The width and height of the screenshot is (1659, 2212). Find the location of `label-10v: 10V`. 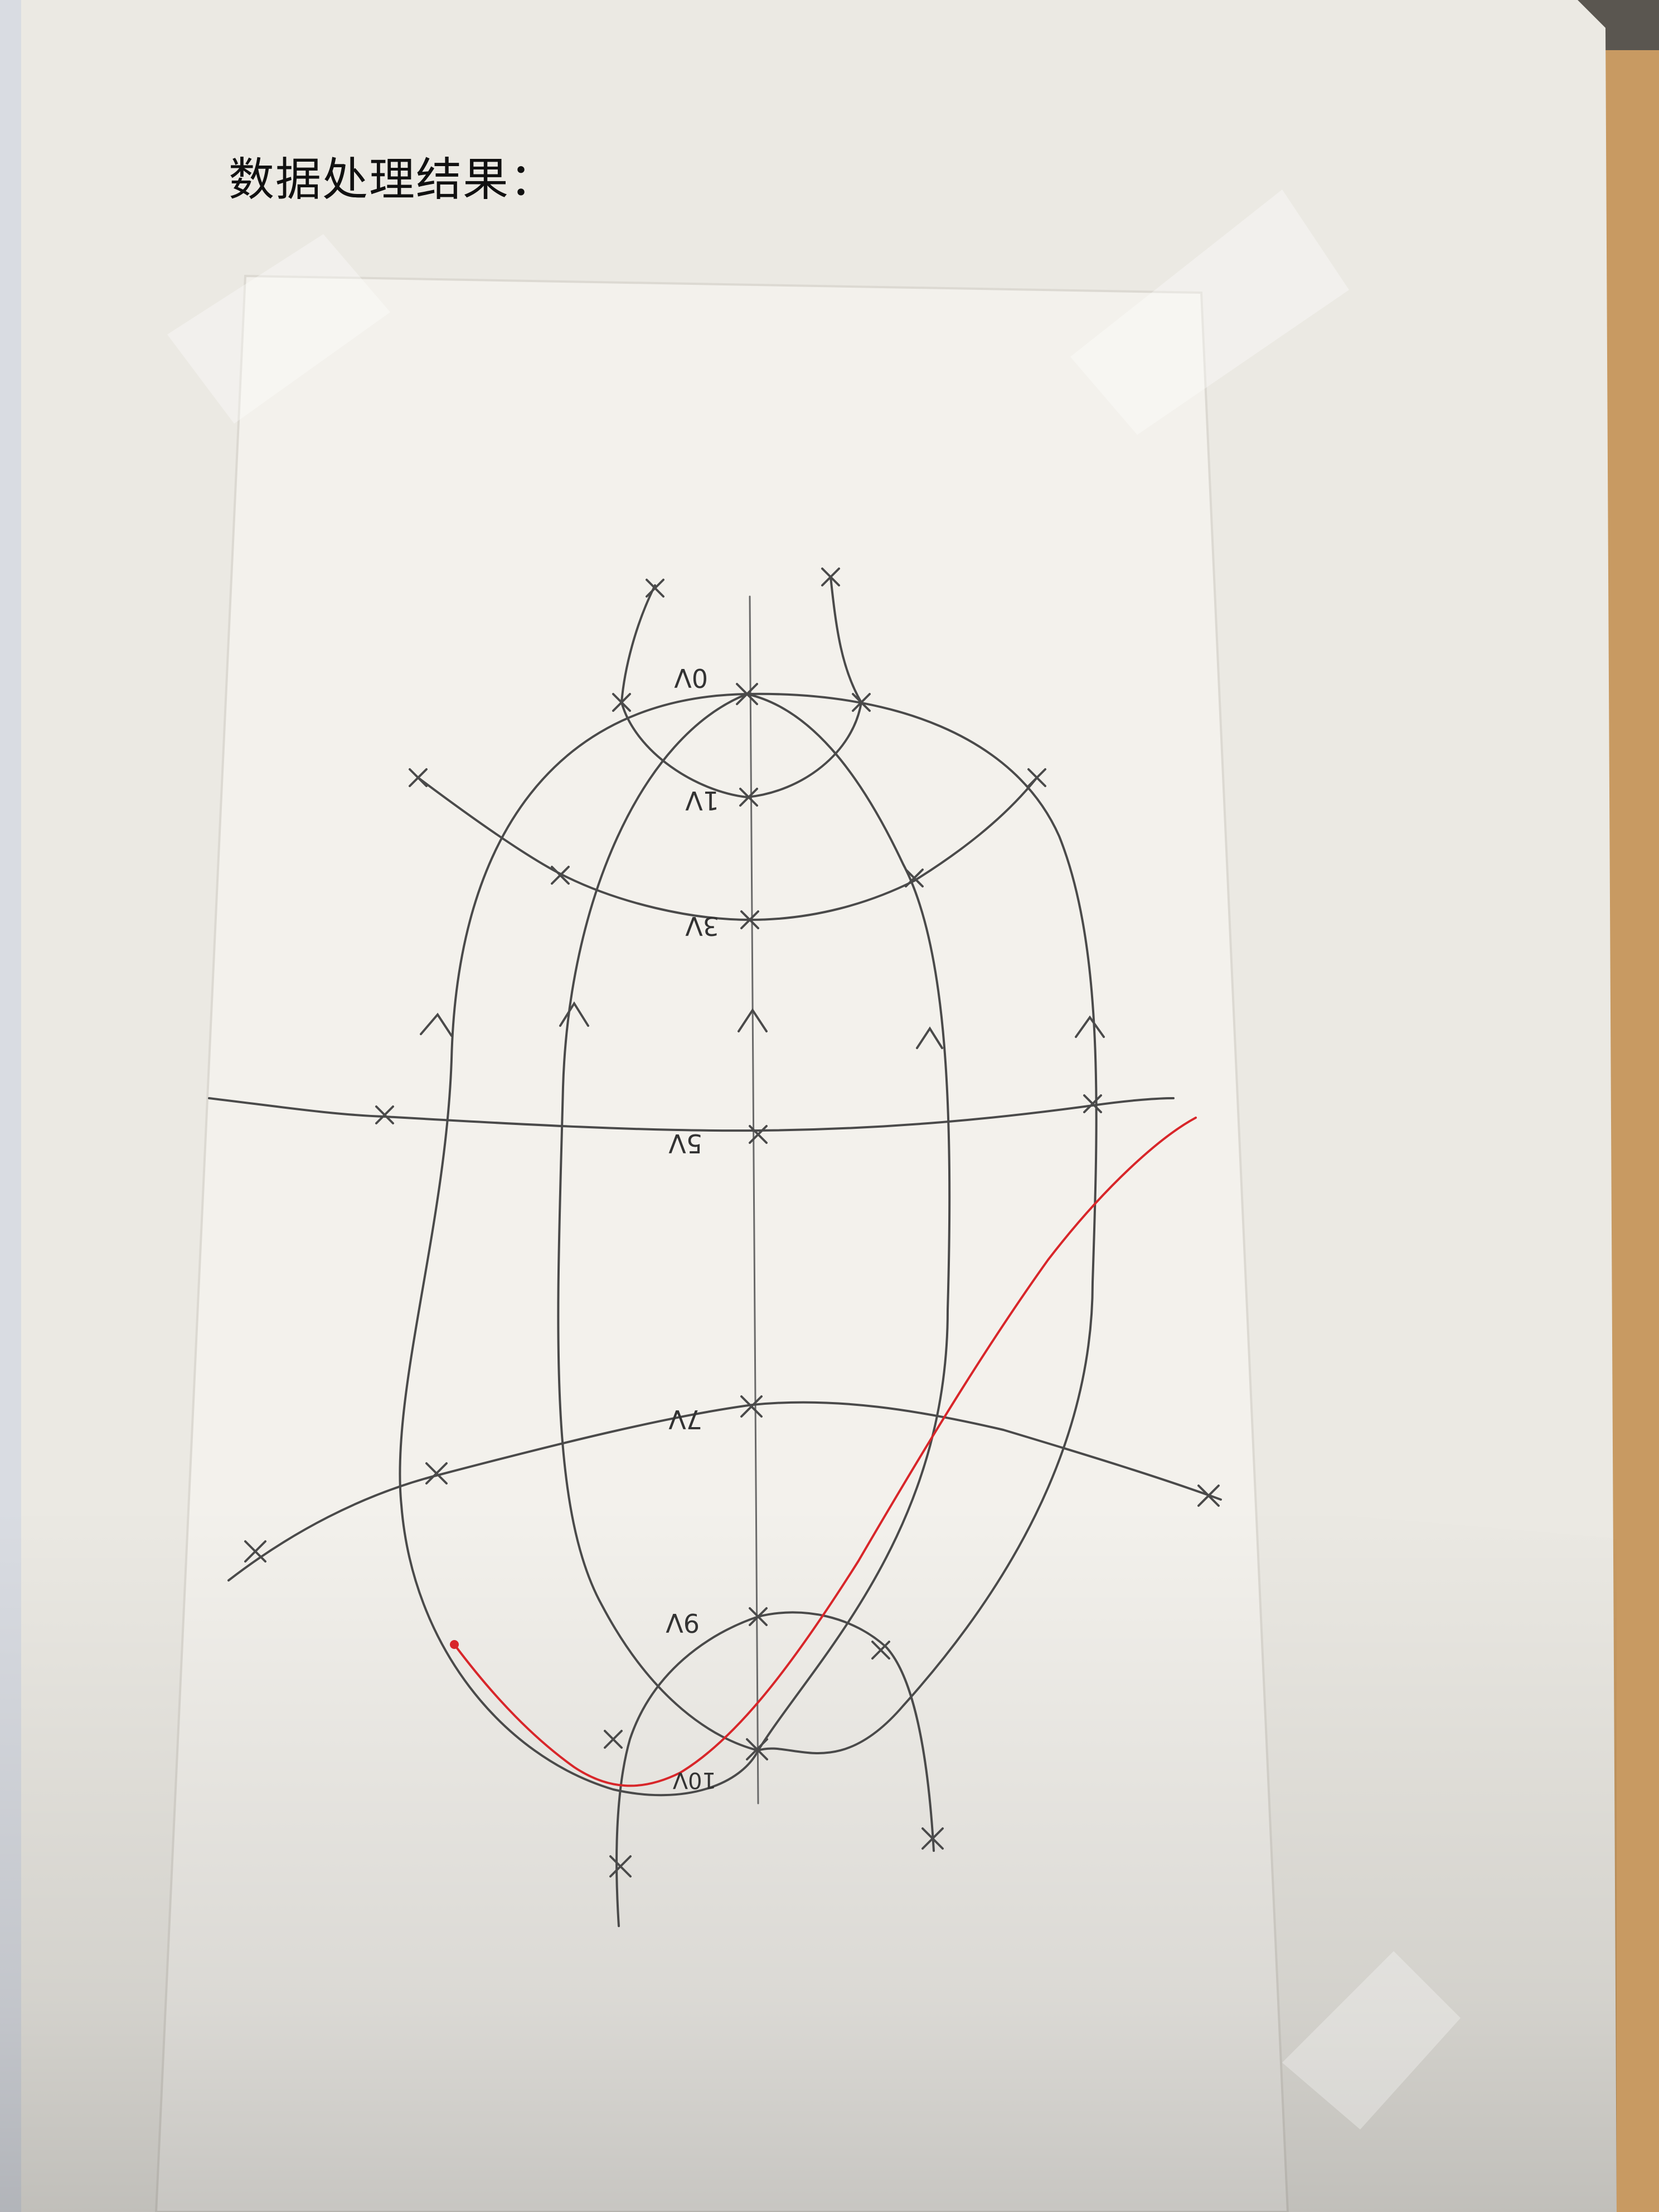

label-10v: 10V is located at coordinates (694, 1780).